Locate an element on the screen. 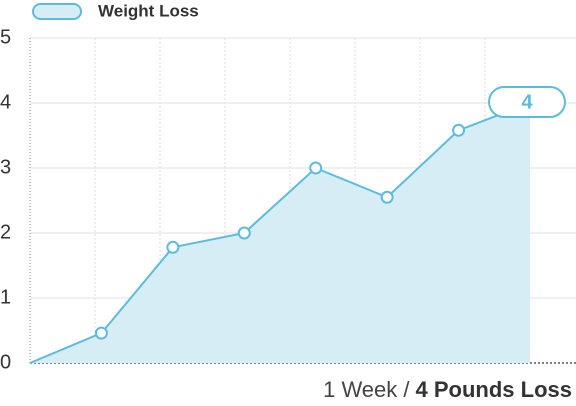 This screenshot has width=576, height=406. legend-swatch is located at coordinates (57, 11).